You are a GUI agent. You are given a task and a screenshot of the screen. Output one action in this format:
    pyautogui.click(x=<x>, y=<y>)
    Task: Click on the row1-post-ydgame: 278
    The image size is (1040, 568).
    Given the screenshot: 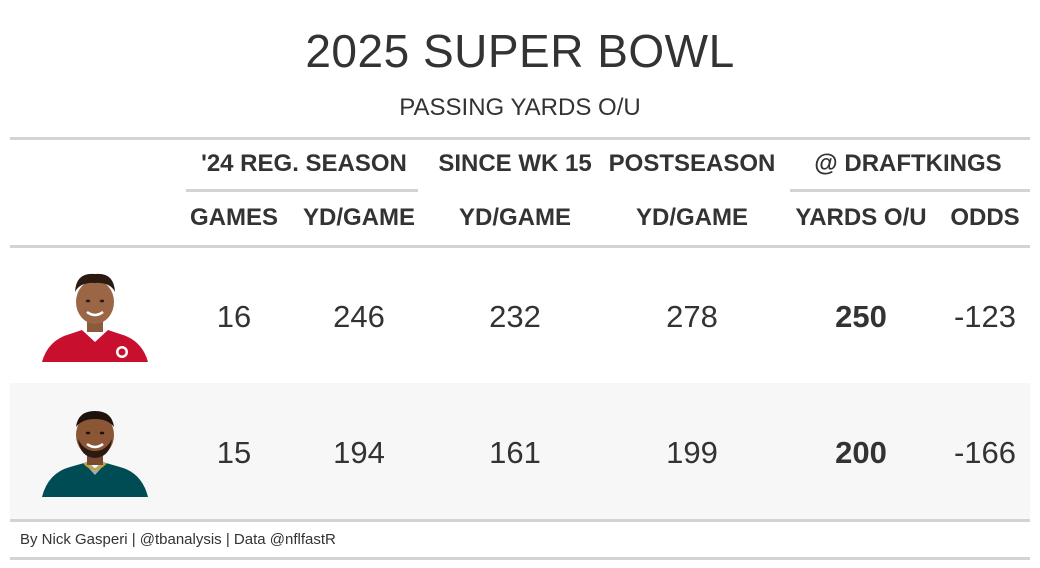 What is the action you would take?
    pyautogui.click(x=692, y=316)
    